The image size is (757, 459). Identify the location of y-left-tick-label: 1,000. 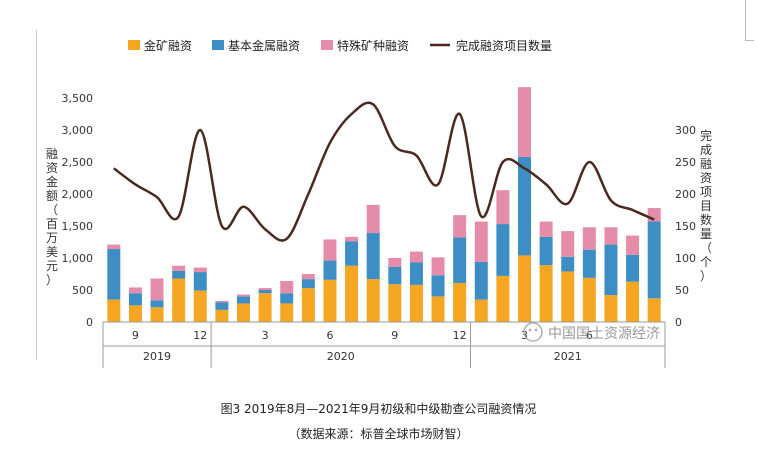
(78, 258).